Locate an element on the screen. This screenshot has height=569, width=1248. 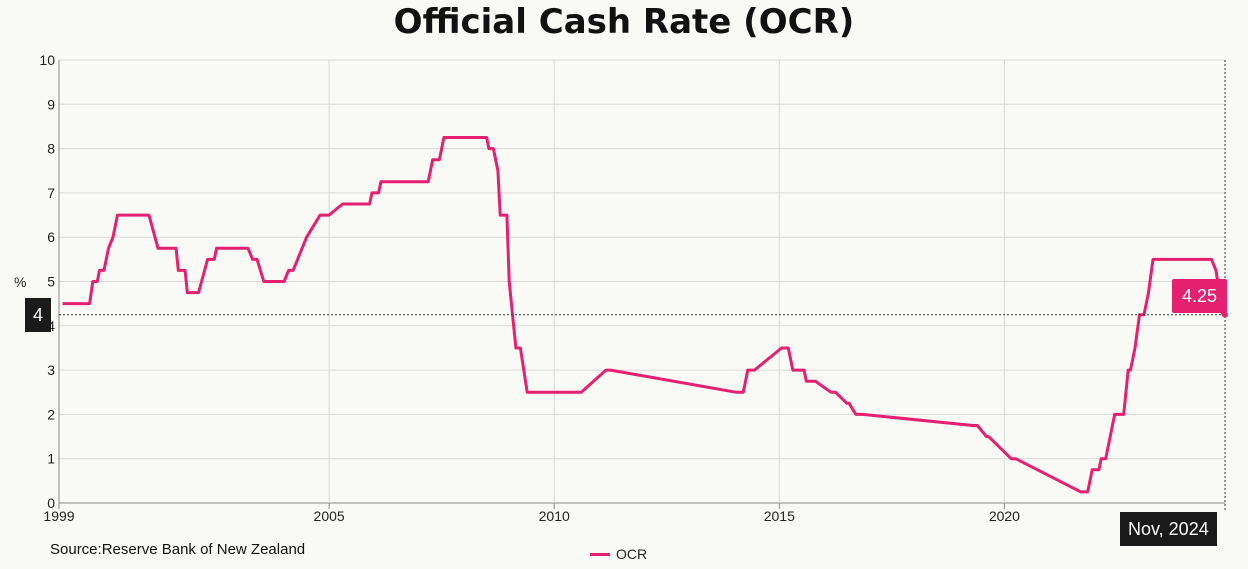
y-tick-label: 0 is located at coordinates (51, 503).